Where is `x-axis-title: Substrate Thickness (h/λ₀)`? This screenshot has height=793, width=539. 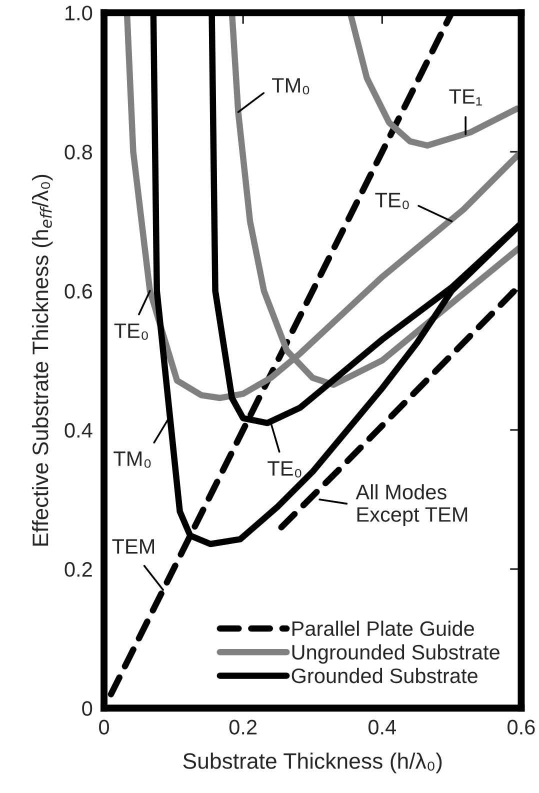 x-axis-title: Substrate Thickness (h/λ₀) is located at coordinates (312, 763).